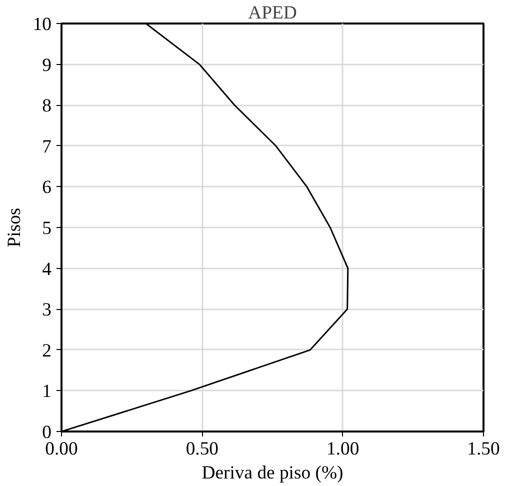  Describe the element at coordinates (14, 228) in the screenshot. I see `y-axis-title: Pisos` at that location.